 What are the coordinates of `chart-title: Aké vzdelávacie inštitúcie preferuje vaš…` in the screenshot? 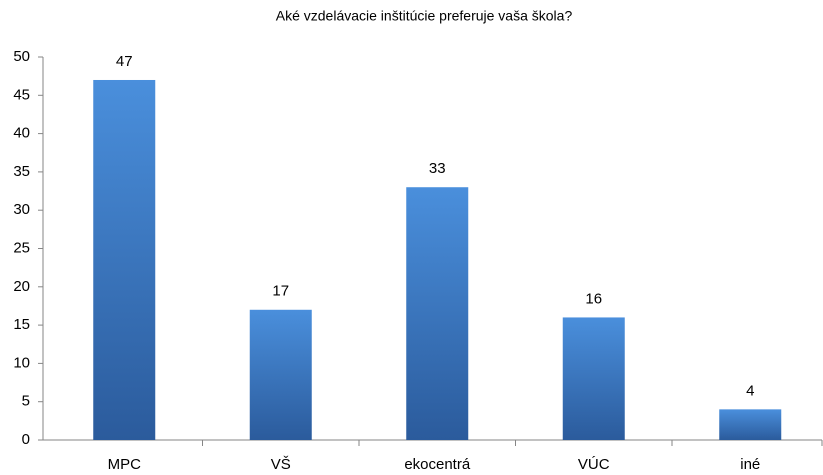 It's located at (424, 16).